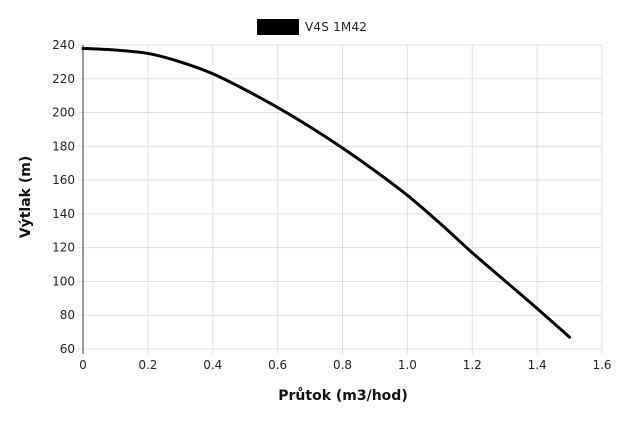 This screenshot has height=423, width=638. I want to click on x-axis-ticks: 0 0.2 0.4 0.6 0.8 1.0 1.2 1.4 1.6, so click(345, 365).